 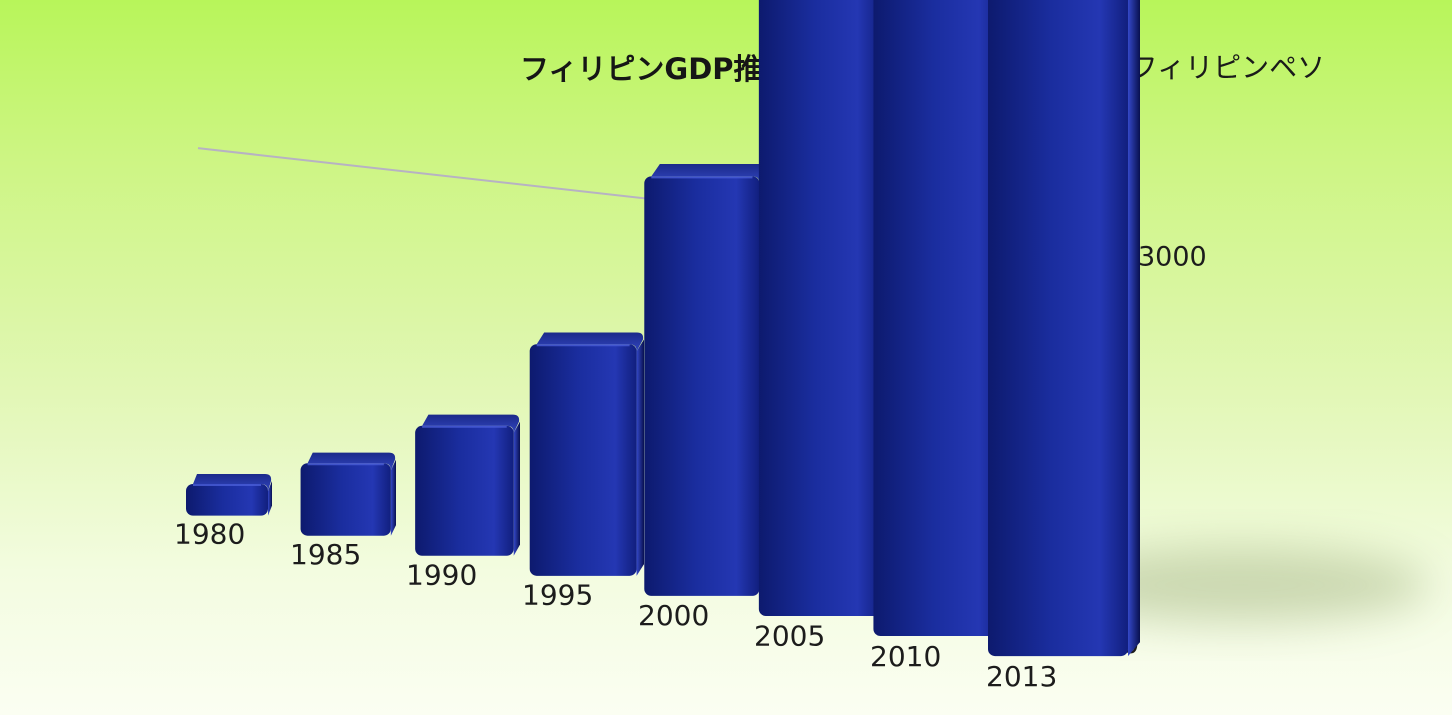 I want to click on x-tick-label: 2000, so click(x=673, y=615).